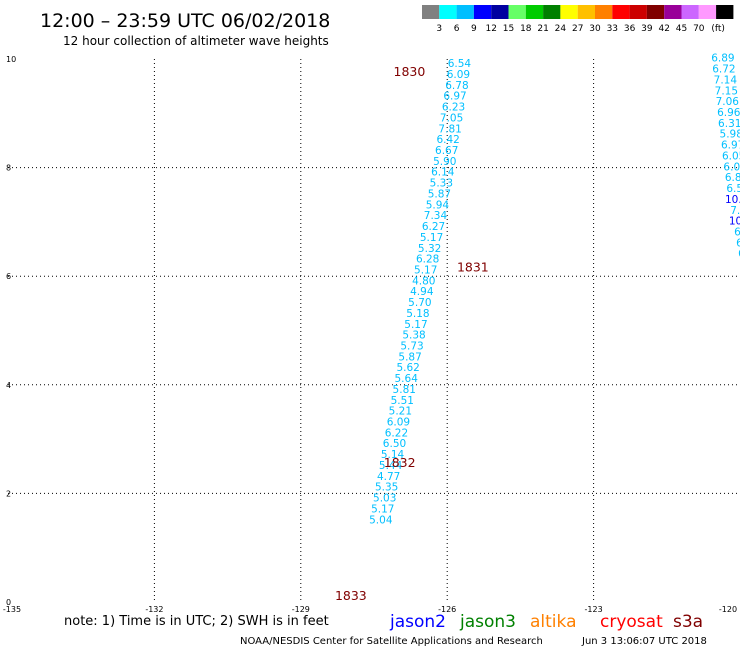 The image size is (740, 650). What do you see at coordinates (446, 151) in the screenshot?
I see `wave-height-label: 6.67` at bounding box center [446, 151].